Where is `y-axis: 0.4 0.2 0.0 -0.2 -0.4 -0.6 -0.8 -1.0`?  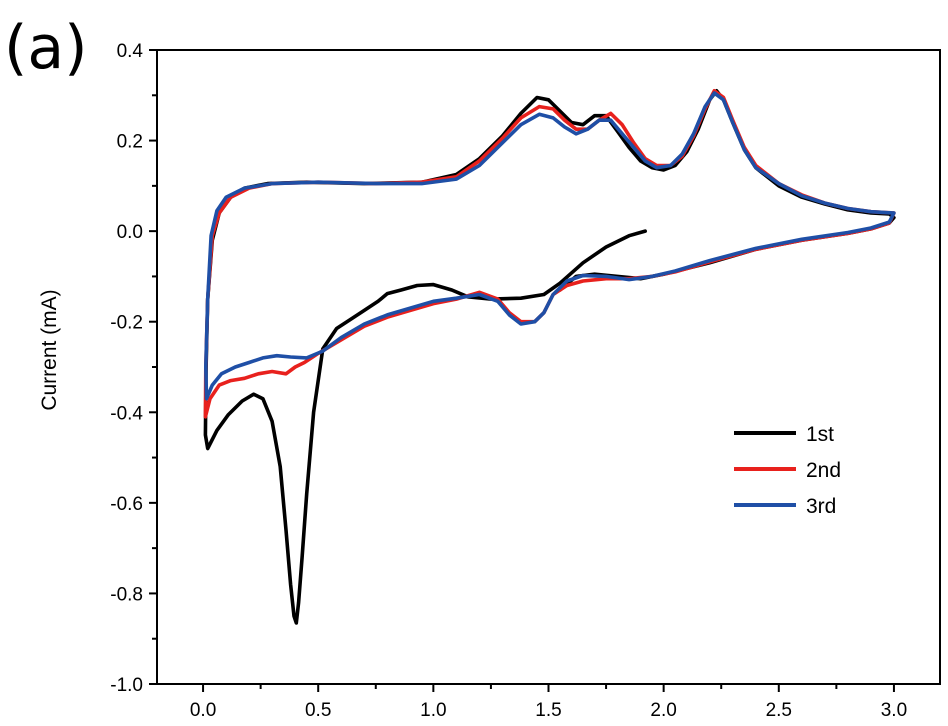 y-axis: 0.4 0.2 0.0 -0.2 -0.4 -0.6 -0.8 -1.0 is located at coordinates (133, 368).